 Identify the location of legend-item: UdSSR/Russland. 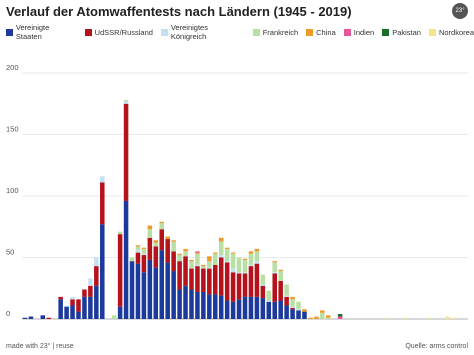
(118, 32).